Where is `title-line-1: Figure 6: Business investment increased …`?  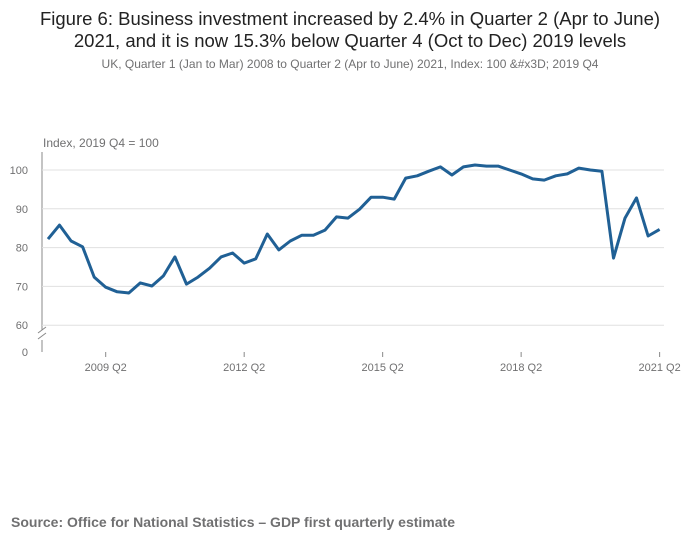 title-line-1: Figure 6: Business investment increased … is located at coordinates (350, 18).